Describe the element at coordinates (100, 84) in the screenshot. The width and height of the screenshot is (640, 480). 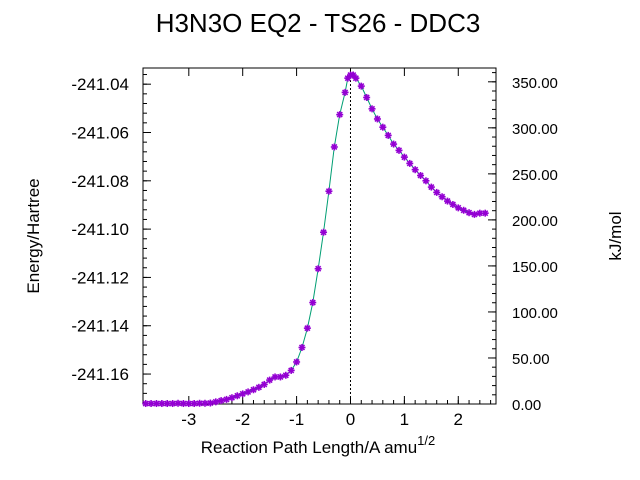
I see `y-tick-label: -241.04` at that location.